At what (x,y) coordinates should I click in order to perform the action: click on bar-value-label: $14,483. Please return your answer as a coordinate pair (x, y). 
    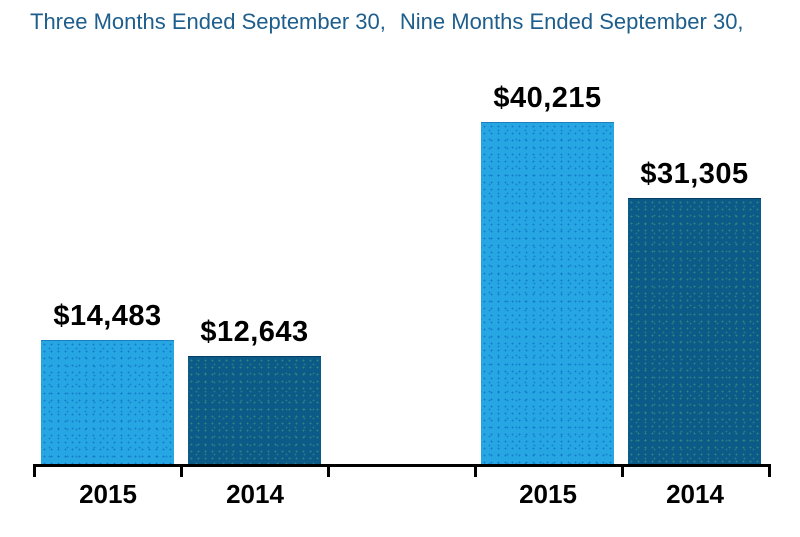
    Looking at the image, I should click on (107, 316).